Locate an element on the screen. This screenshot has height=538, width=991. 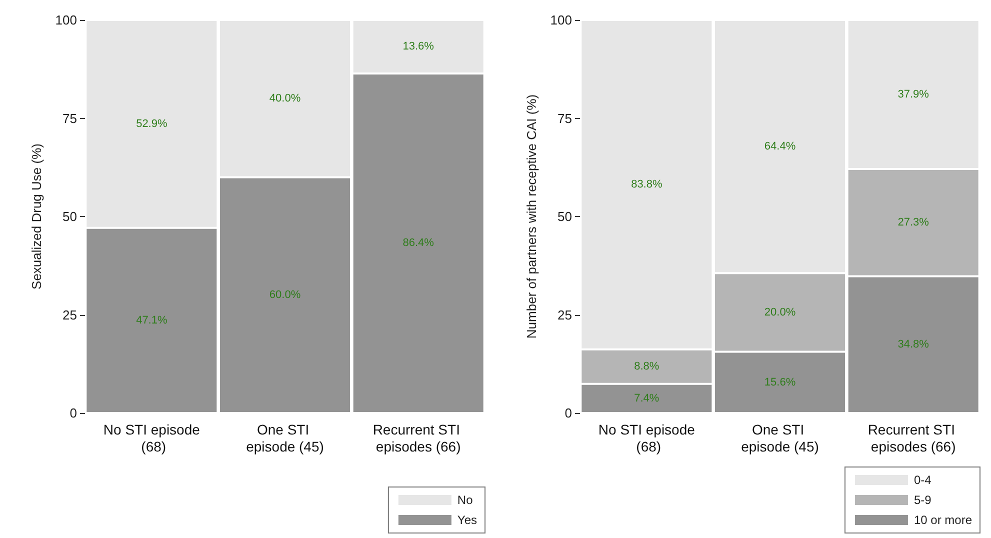
y-axis-title: Number of partners with receptive CAI (%) is located at coordinates (531, 216).